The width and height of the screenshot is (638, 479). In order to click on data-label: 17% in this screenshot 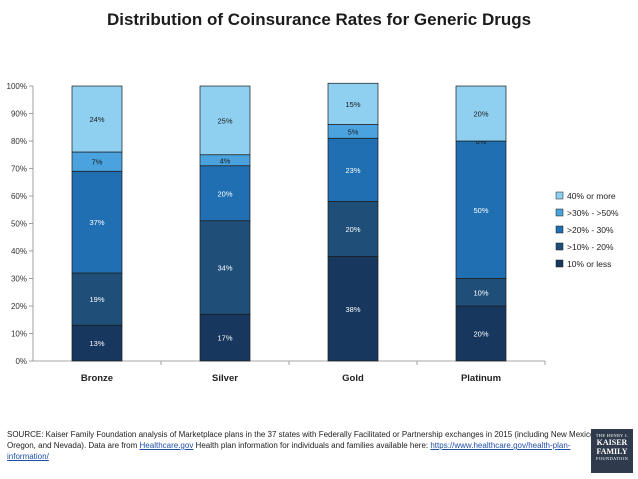, I will do `click(224, 338)`.